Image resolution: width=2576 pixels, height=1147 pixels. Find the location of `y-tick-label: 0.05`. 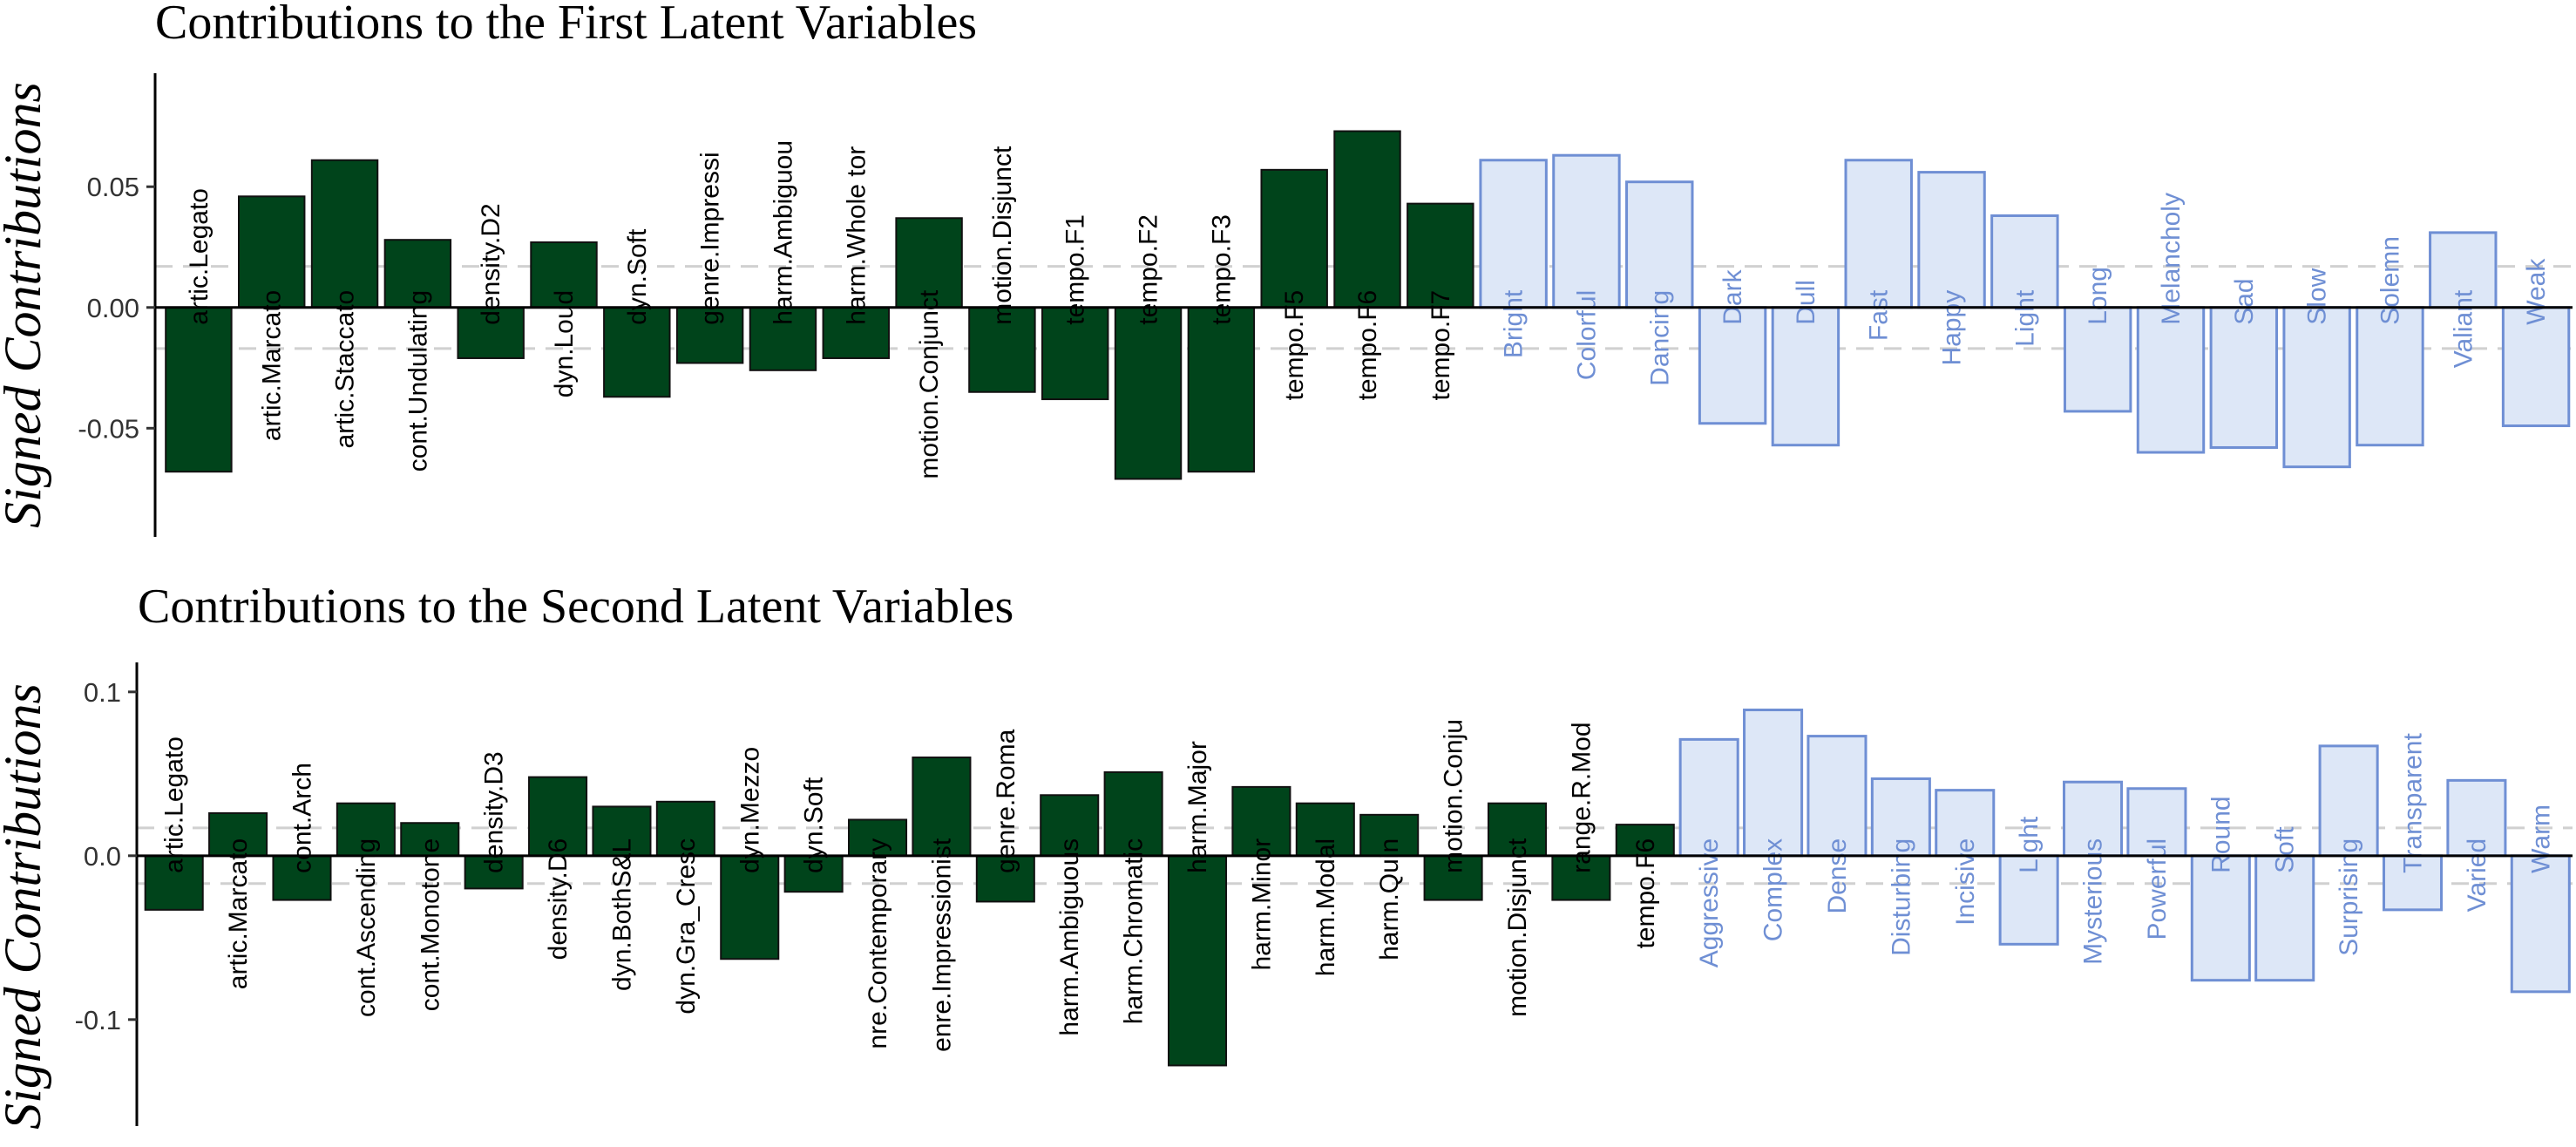

y-tick-label: 0.05 is located at coordinates (113, 187).